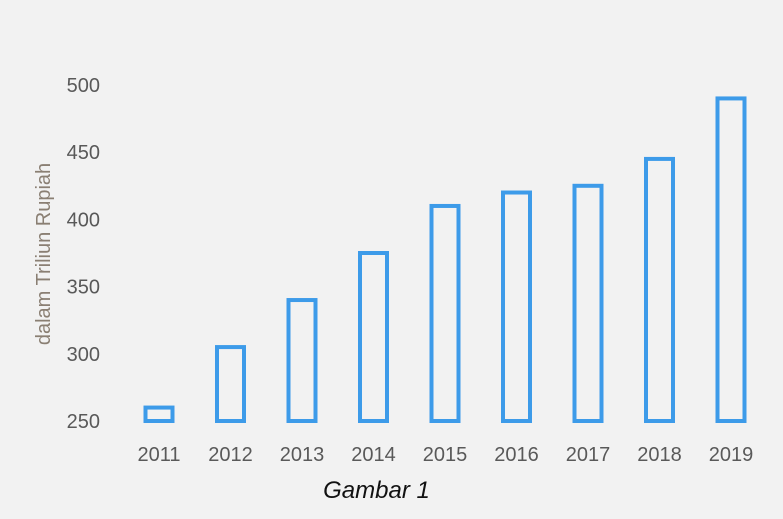  What do you see at coordinates (588, 455) in the screenshot?
I see `x-tick-label-2017: 2017` at bounding box center [588, 455].